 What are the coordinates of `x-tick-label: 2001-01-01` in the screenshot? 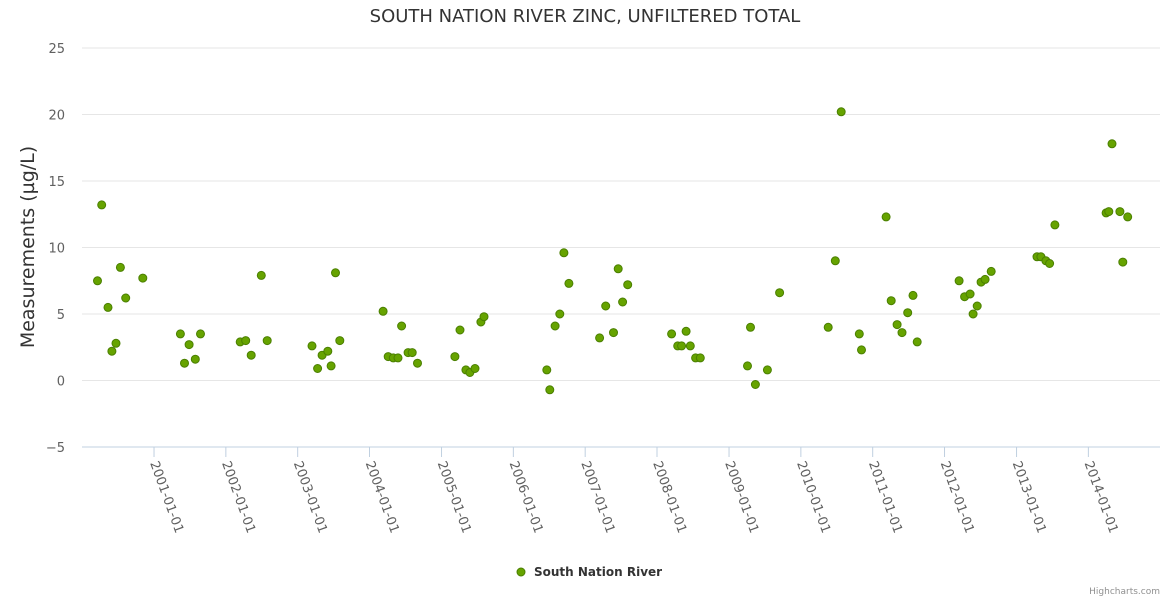 It's located at (166, 497).